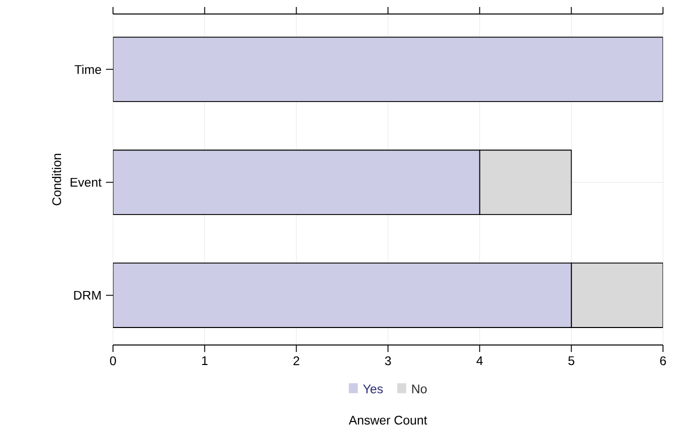  Describe the element at coordinates (296, 361) in the screenshot. I see `x-tick-label: 2` at that location.